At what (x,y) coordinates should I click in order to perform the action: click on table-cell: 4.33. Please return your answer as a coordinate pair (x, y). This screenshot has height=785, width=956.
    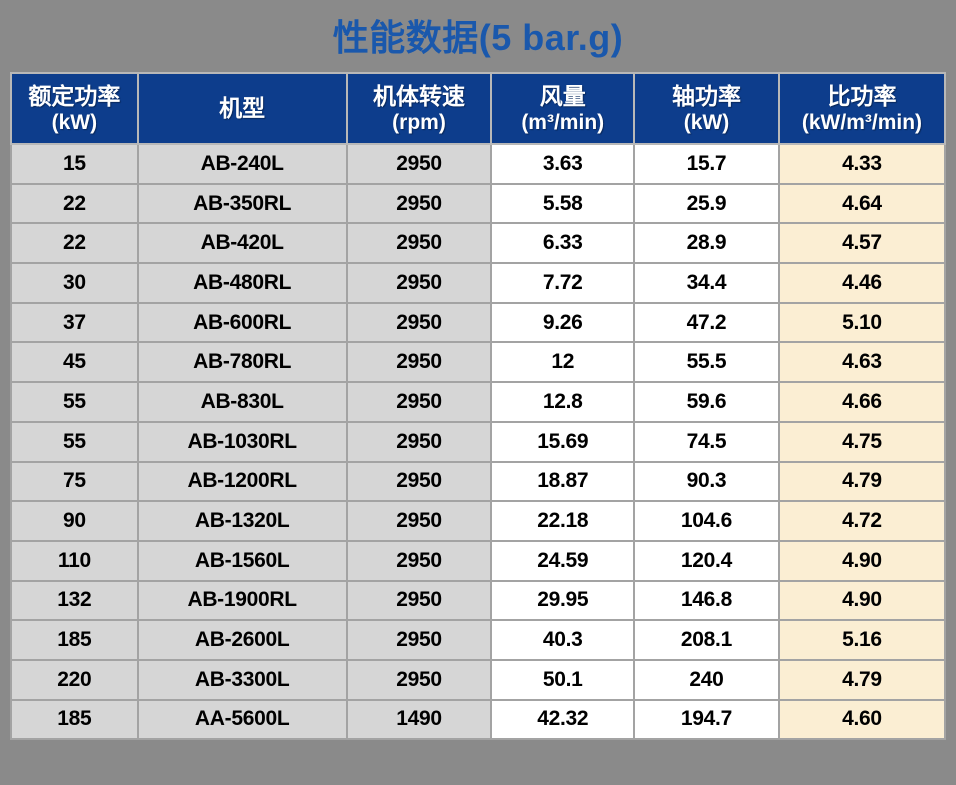
    Looking at the image, I should click on (862, 164).